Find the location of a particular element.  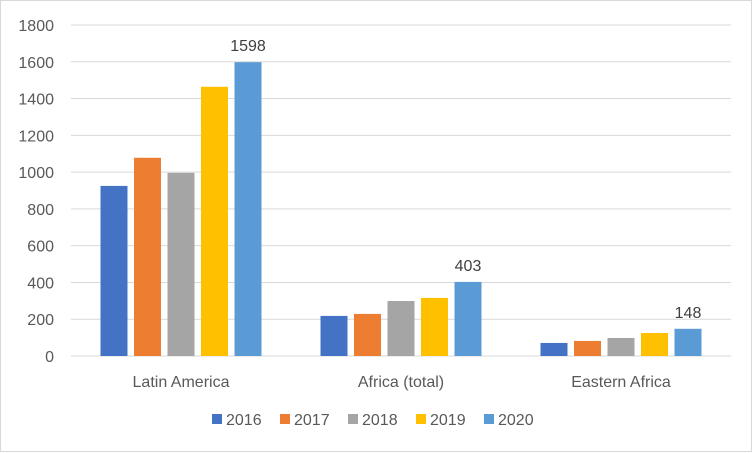

bar-2019-africa-total- is located at coordinates (434, 326).